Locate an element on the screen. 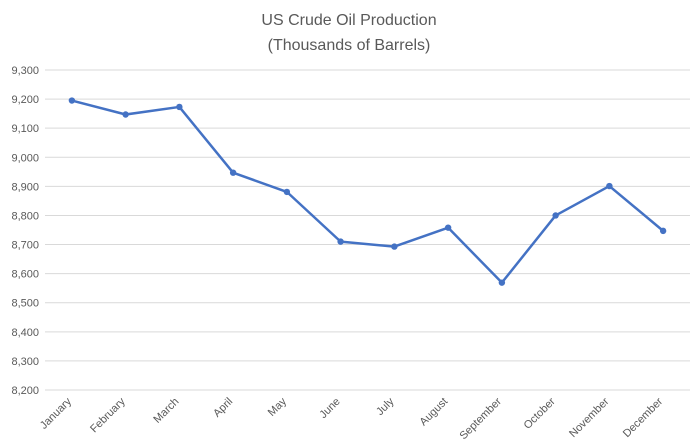 The height and width of the screenshot is (448, 698). y-tick-label: 8,500 is located at coordinates (25, 304).